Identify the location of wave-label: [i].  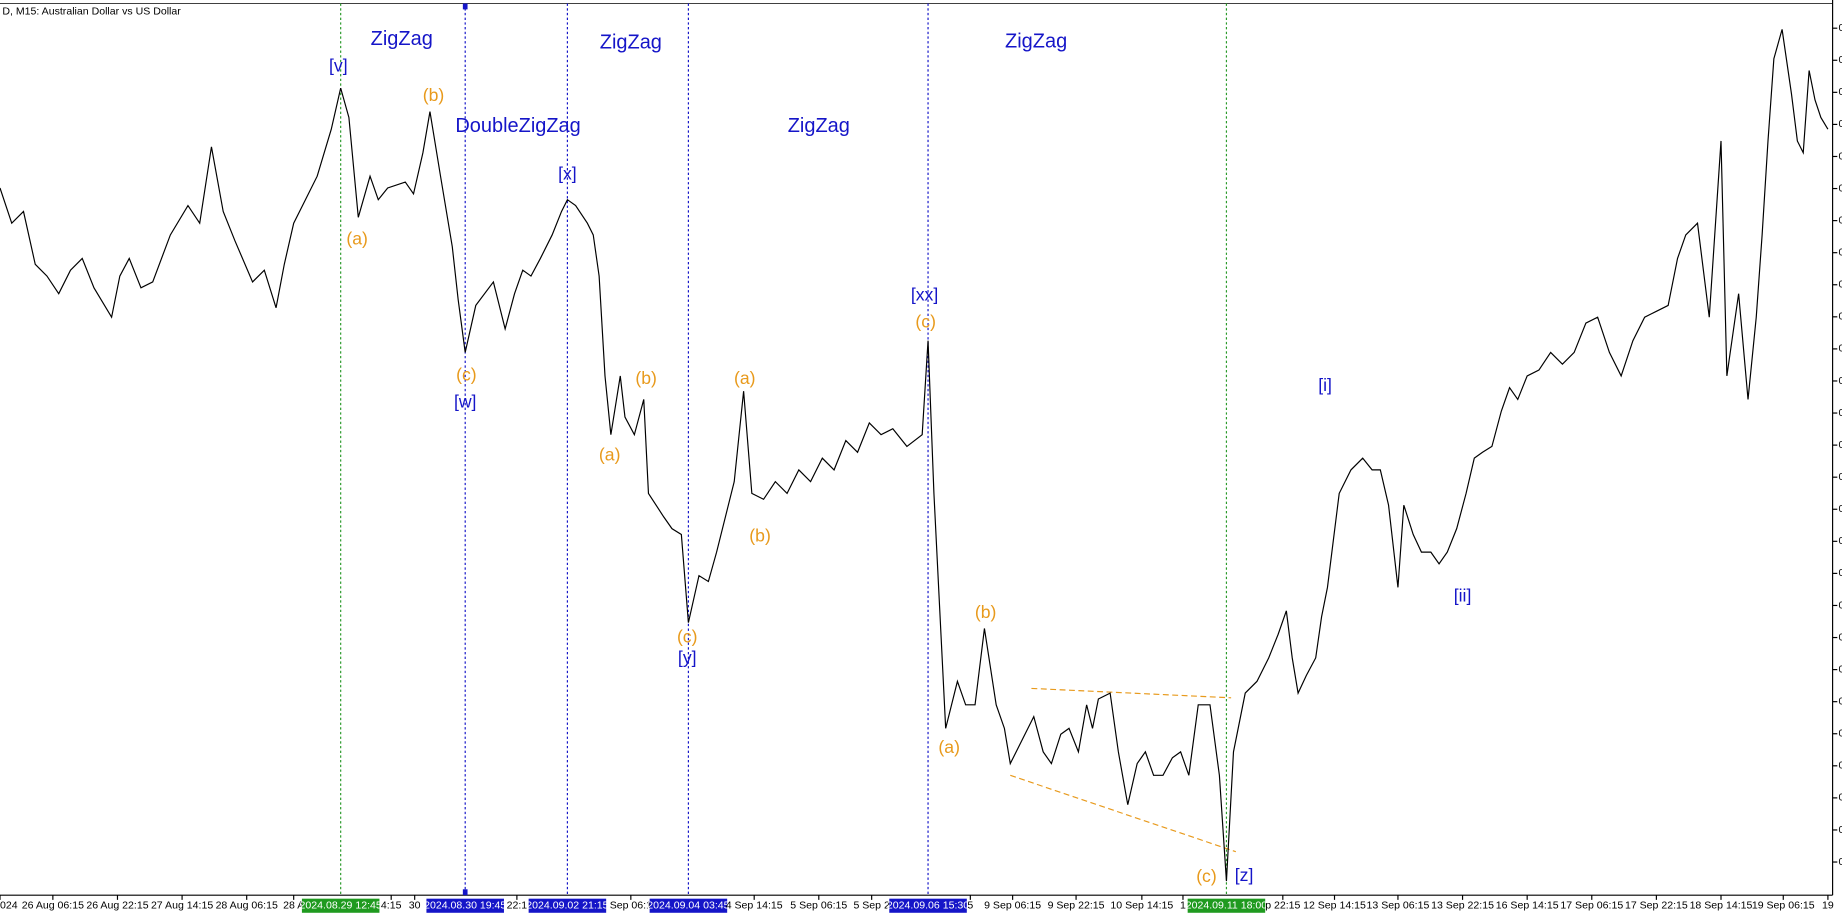
(1325, 385).